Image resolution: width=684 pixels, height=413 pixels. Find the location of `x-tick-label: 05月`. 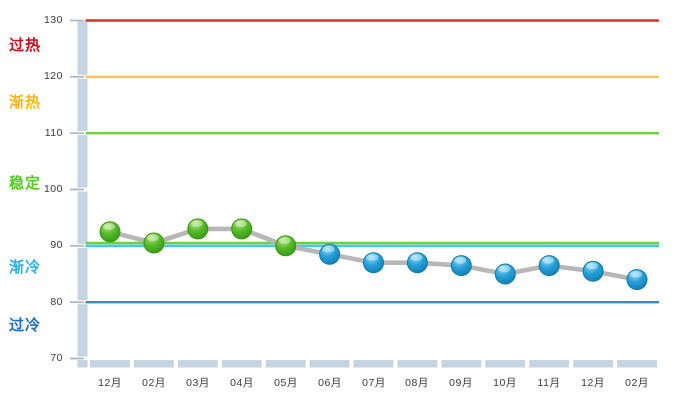

x-tick-label: 05月 is located at coordinates (286, 383).